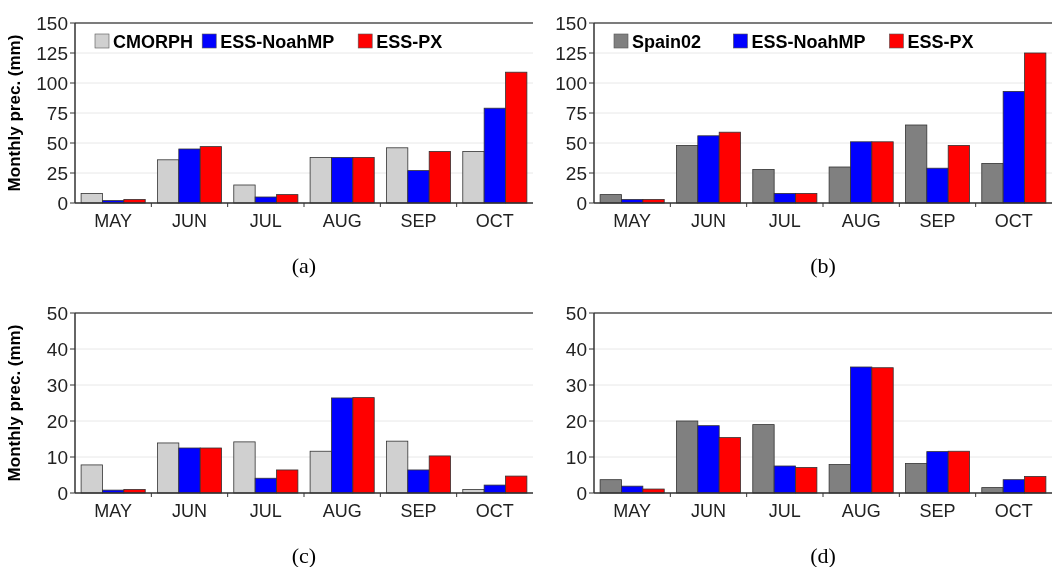 The width and height of the screenshot is (1060, 567). I want to click on legend-label: CMORPH, so click(153, 42).